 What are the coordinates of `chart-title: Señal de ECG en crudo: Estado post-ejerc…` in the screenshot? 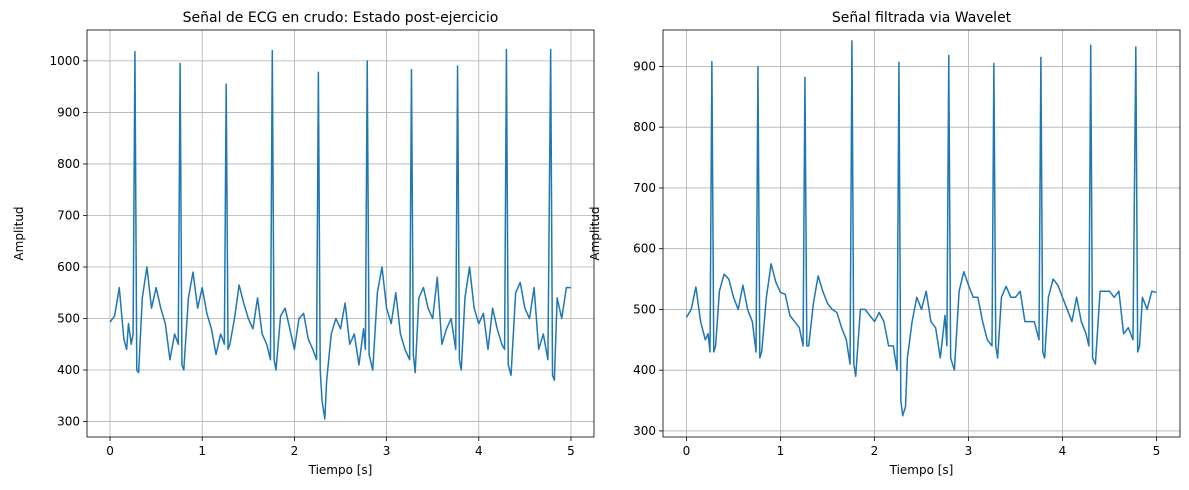 It's located at (341, 18).